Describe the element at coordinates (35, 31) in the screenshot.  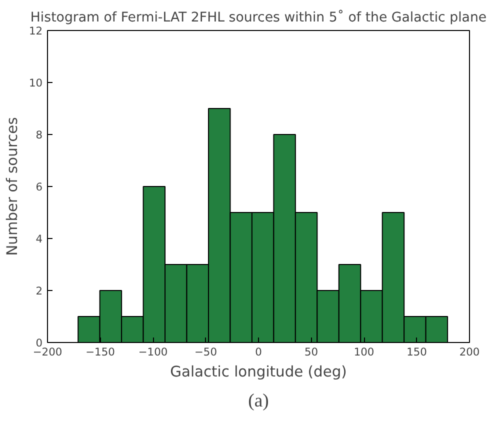
I see `y-tick-label: 12` at that location.